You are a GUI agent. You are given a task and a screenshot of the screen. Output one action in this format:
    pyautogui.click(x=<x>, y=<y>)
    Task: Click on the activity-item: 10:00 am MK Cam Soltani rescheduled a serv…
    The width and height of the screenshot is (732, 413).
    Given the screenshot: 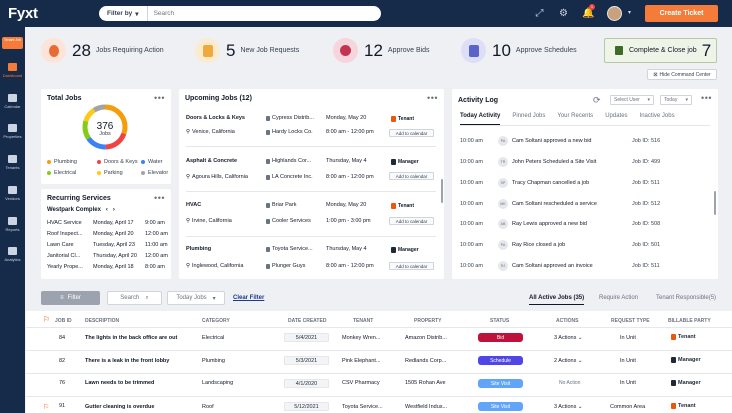 What is the action you would take?
    pyautogui.click(x=560, y=204)
    